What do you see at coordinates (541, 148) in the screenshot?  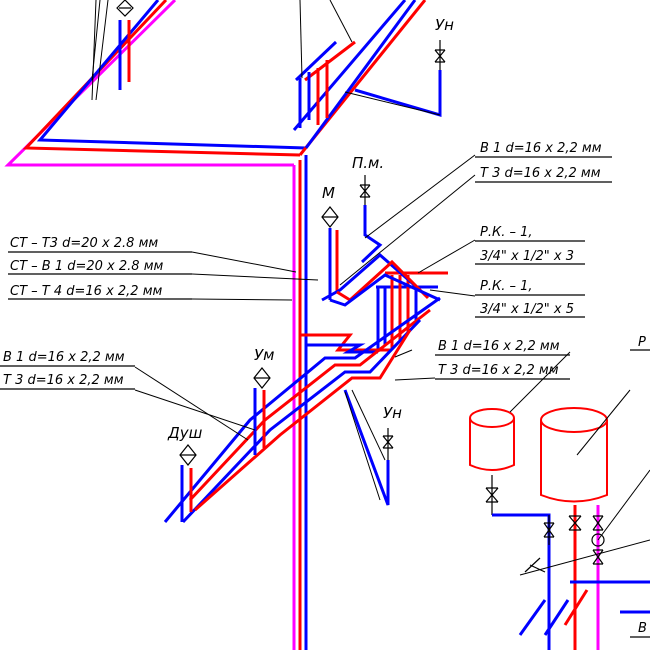 I see `b1-top-label: В 1 d=16 x 2,2 мм` at bounding box center [541, 148].